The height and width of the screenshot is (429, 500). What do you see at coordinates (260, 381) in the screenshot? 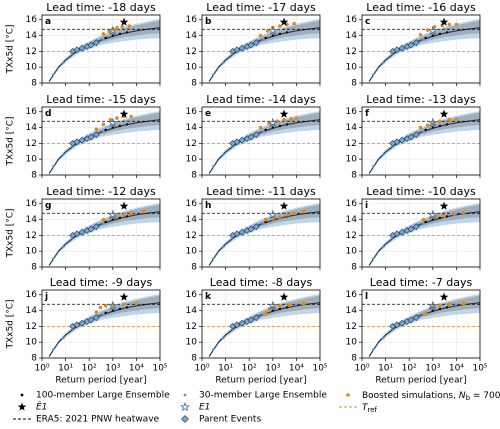
I see `x-axis-label: Return period [year]` at bounding box center [260, 381].